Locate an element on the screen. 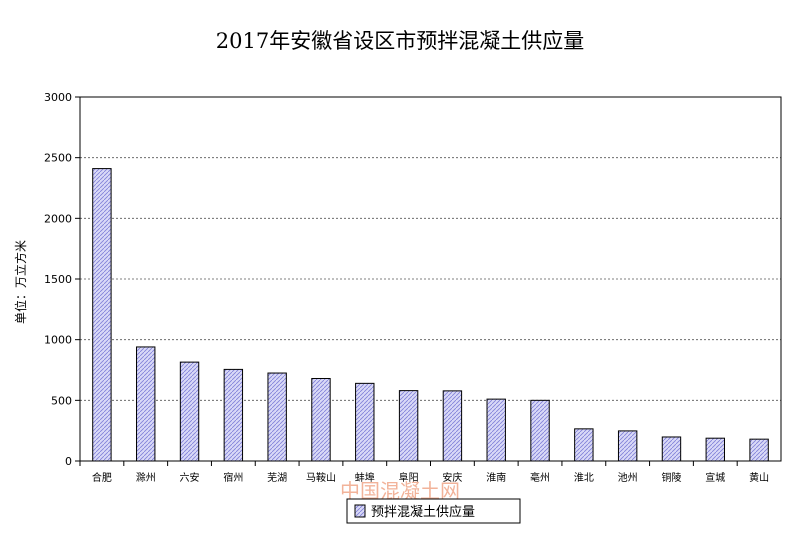 The height and width of the screenshot is (534, 800). x-tick-label: 滁州 is located at coordinates (146, 477).